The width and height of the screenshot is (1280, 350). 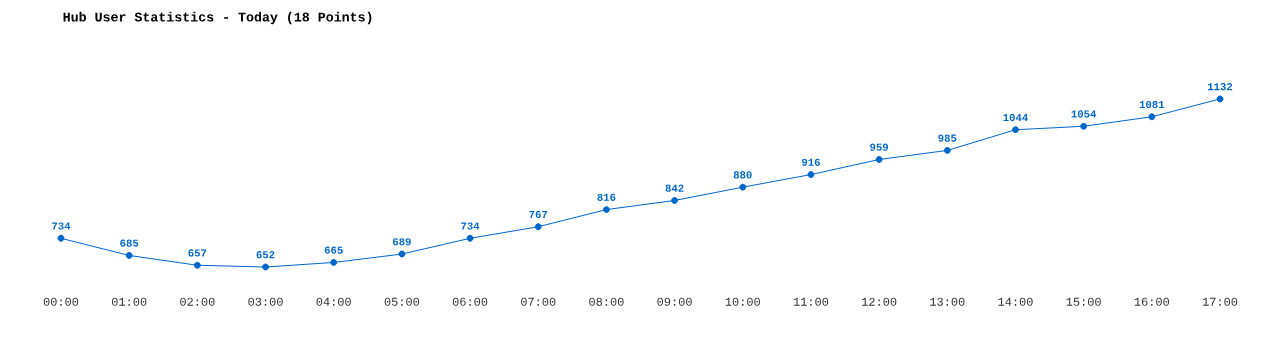 I want to click on x-tick-label: 05:00, so click(x=402, y=301).